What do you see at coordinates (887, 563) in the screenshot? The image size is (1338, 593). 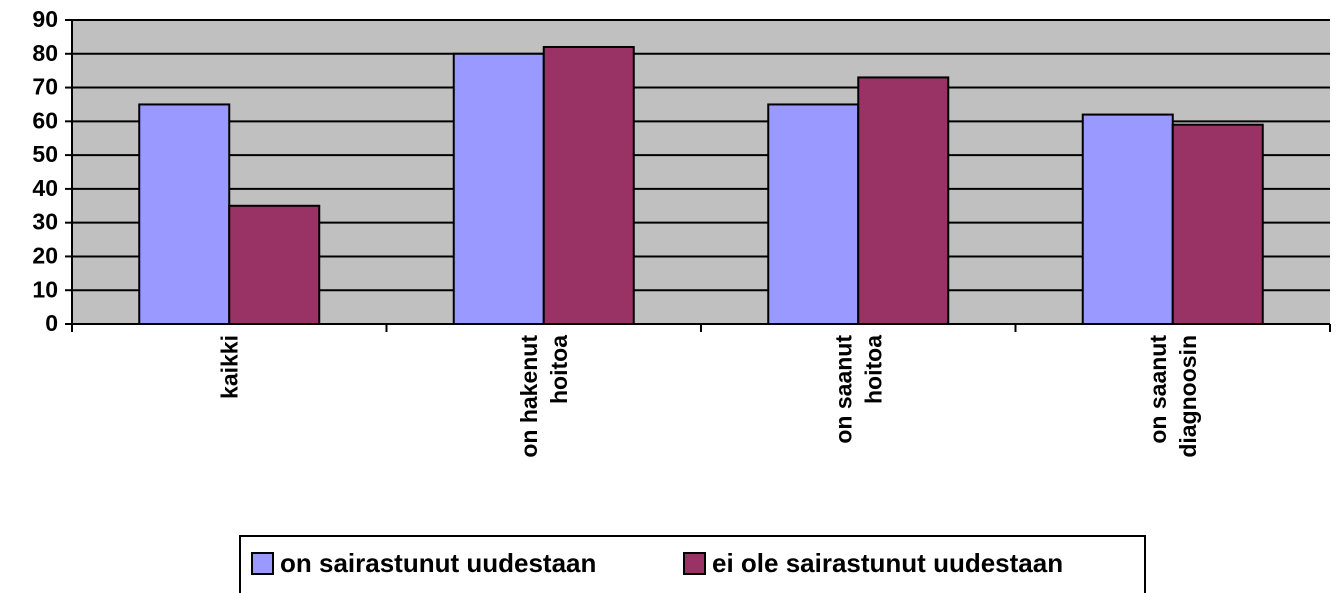 I see `legend-label: ei ole sairastunut uudestaan` at bounding box center [887, 563].